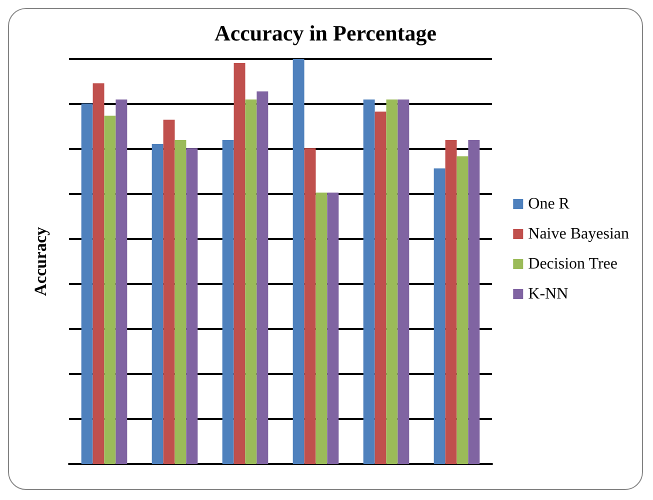 This screenshot has width=653, height=500. I want to click on legend-label: Naive Bayesian, so click(579, 234).